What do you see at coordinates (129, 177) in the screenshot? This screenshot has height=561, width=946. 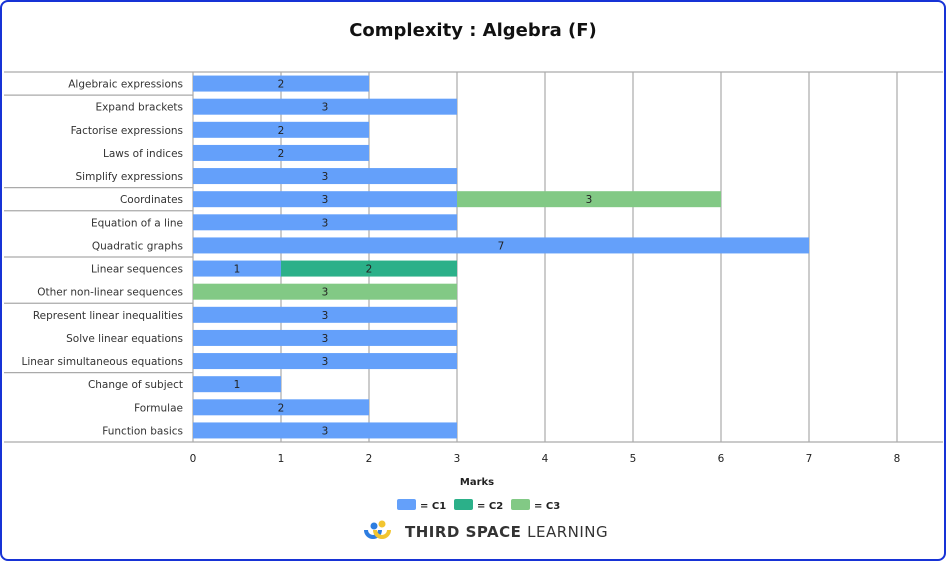 I see `category-label: Simplify expressions` at bounding box center [129, 177].